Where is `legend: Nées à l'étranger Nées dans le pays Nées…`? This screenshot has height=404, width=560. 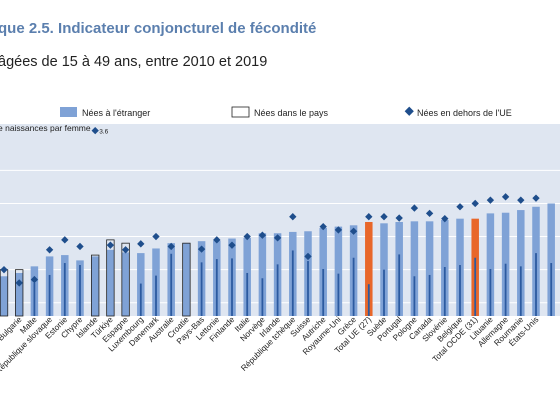
legend: Nées à l'étranger Nées dans le pays Nées… is located at coordinates (286, 112).